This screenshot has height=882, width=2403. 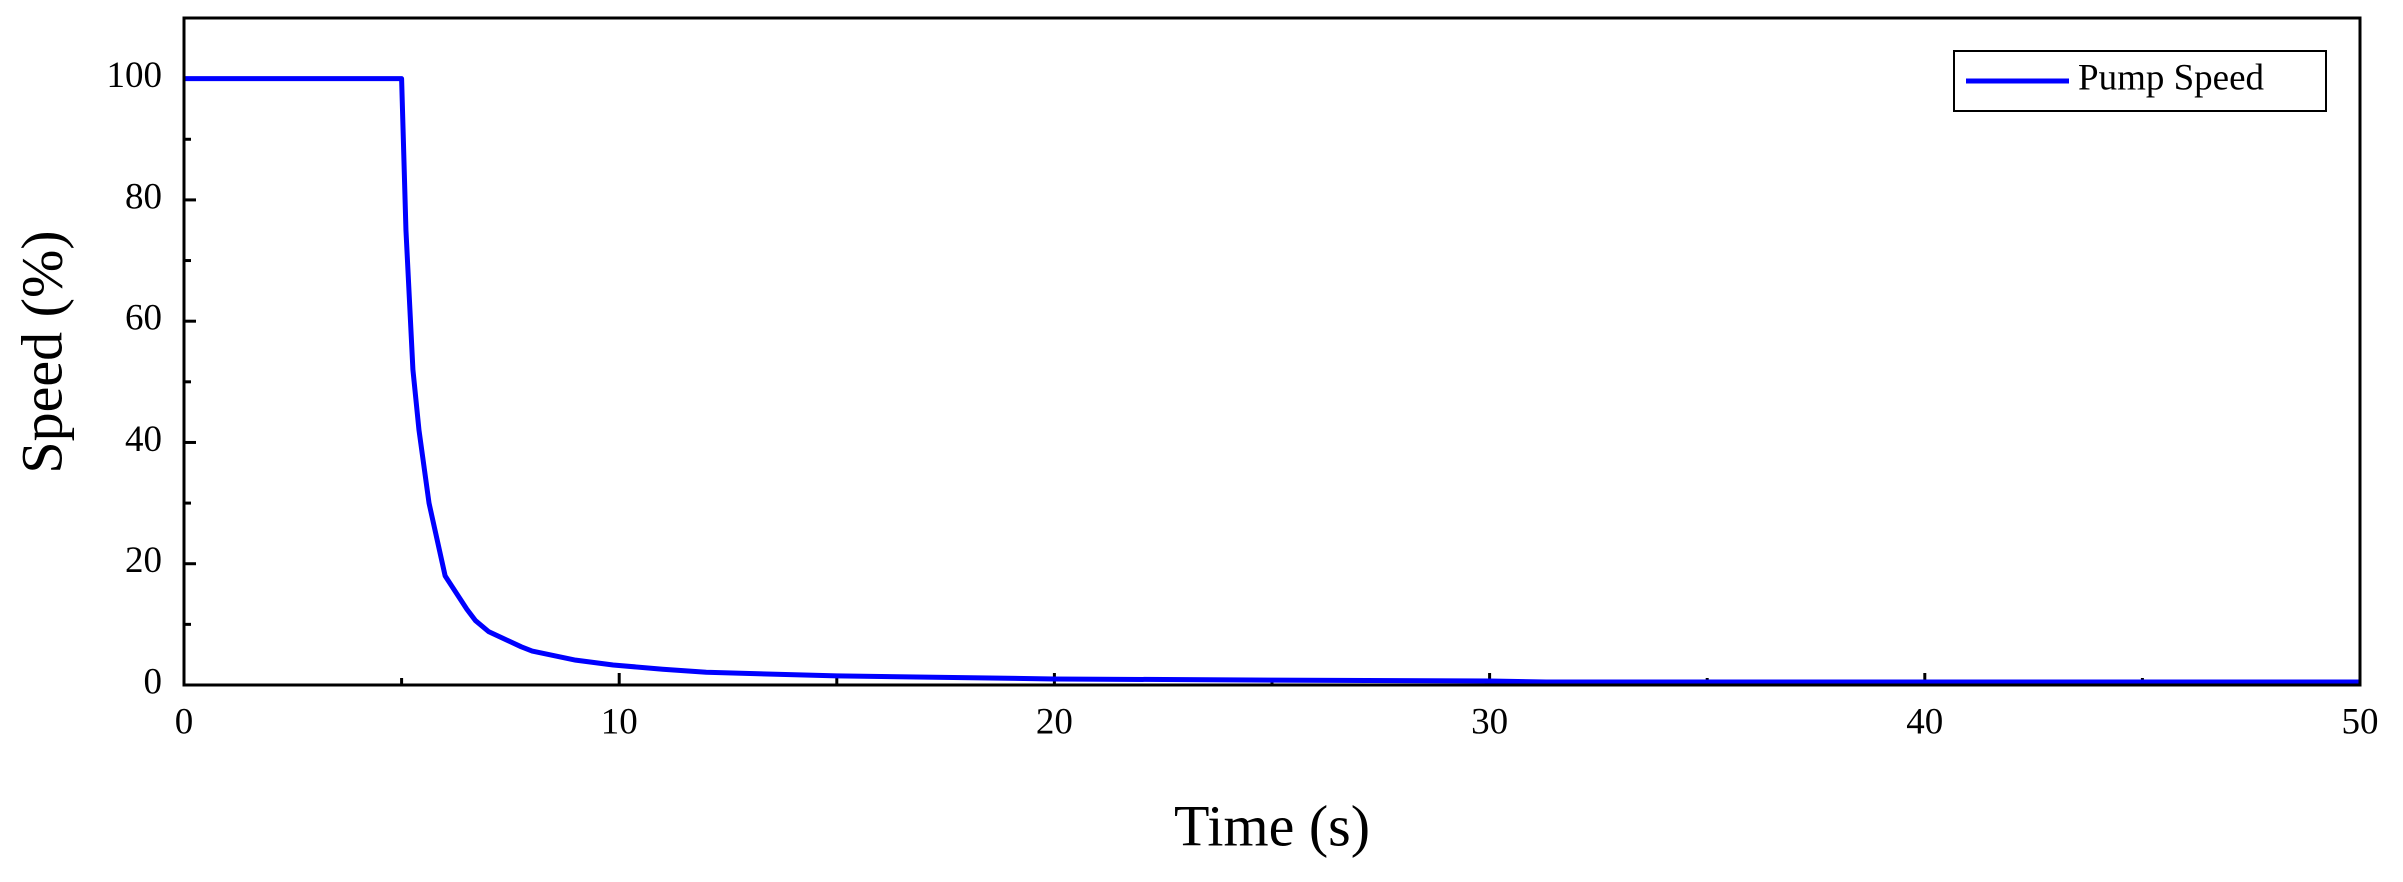 What do you see at coordinates (1489, 721) in the screenshot?
I see `x-tick-label: 30` at bounding box center [1489, 721].